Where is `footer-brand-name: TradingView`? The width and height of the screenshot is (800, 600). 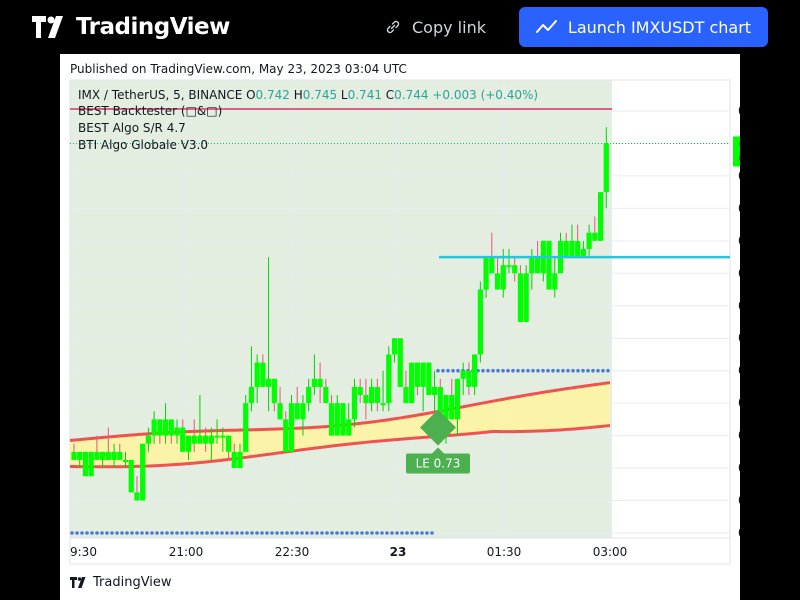
footer-brand-name: TradingView is located at coordinates (132, 582).